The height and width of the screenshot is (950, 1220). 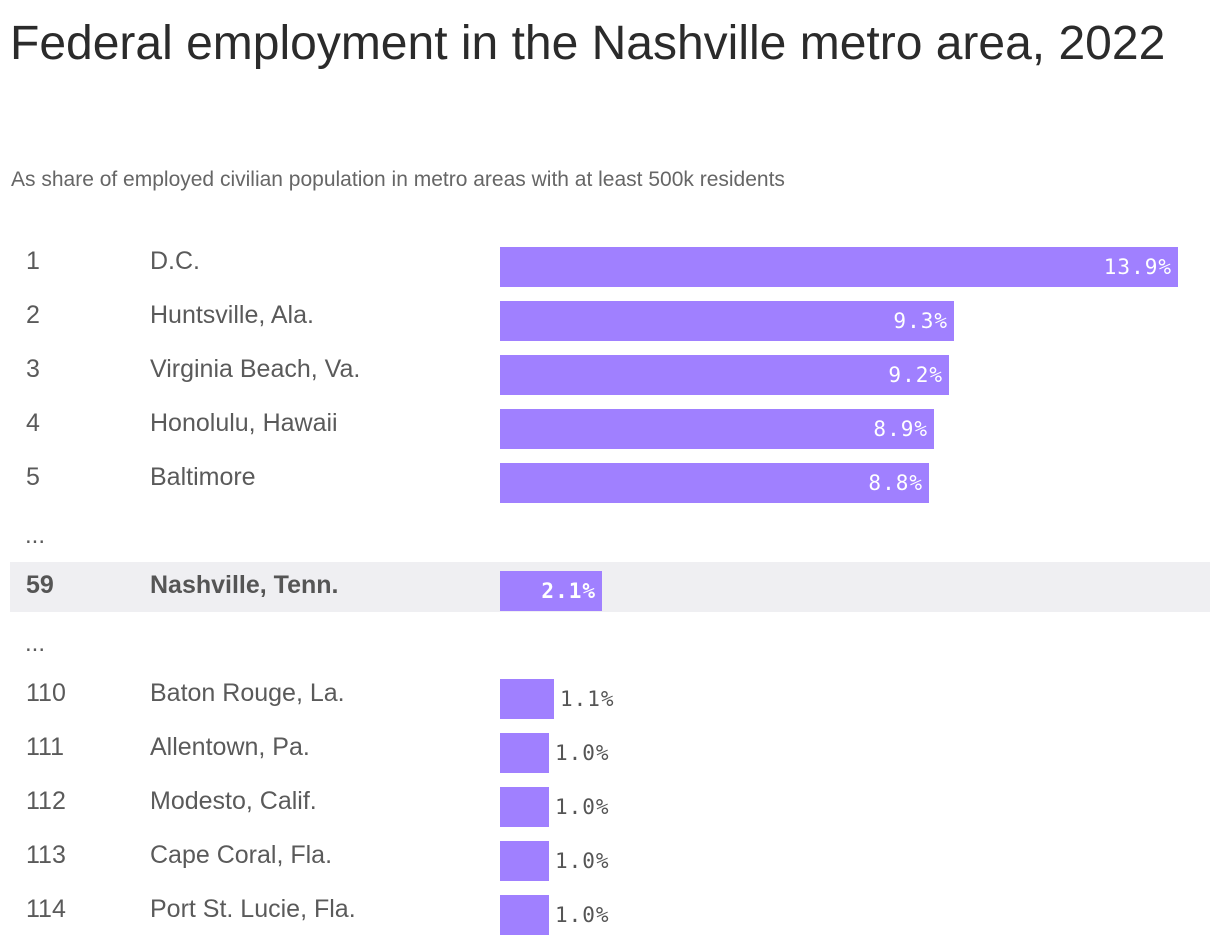 I want to click on rank-label: 4, so click(x=33, y=423).